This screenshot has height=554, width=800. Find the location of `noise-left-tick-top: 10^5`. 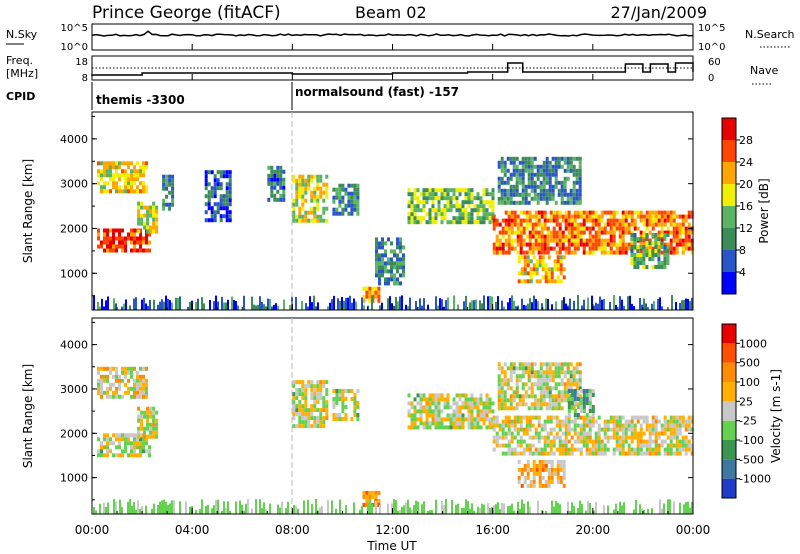

noise-left-tick-top: 10^5 is located at coordinates (74, 28).